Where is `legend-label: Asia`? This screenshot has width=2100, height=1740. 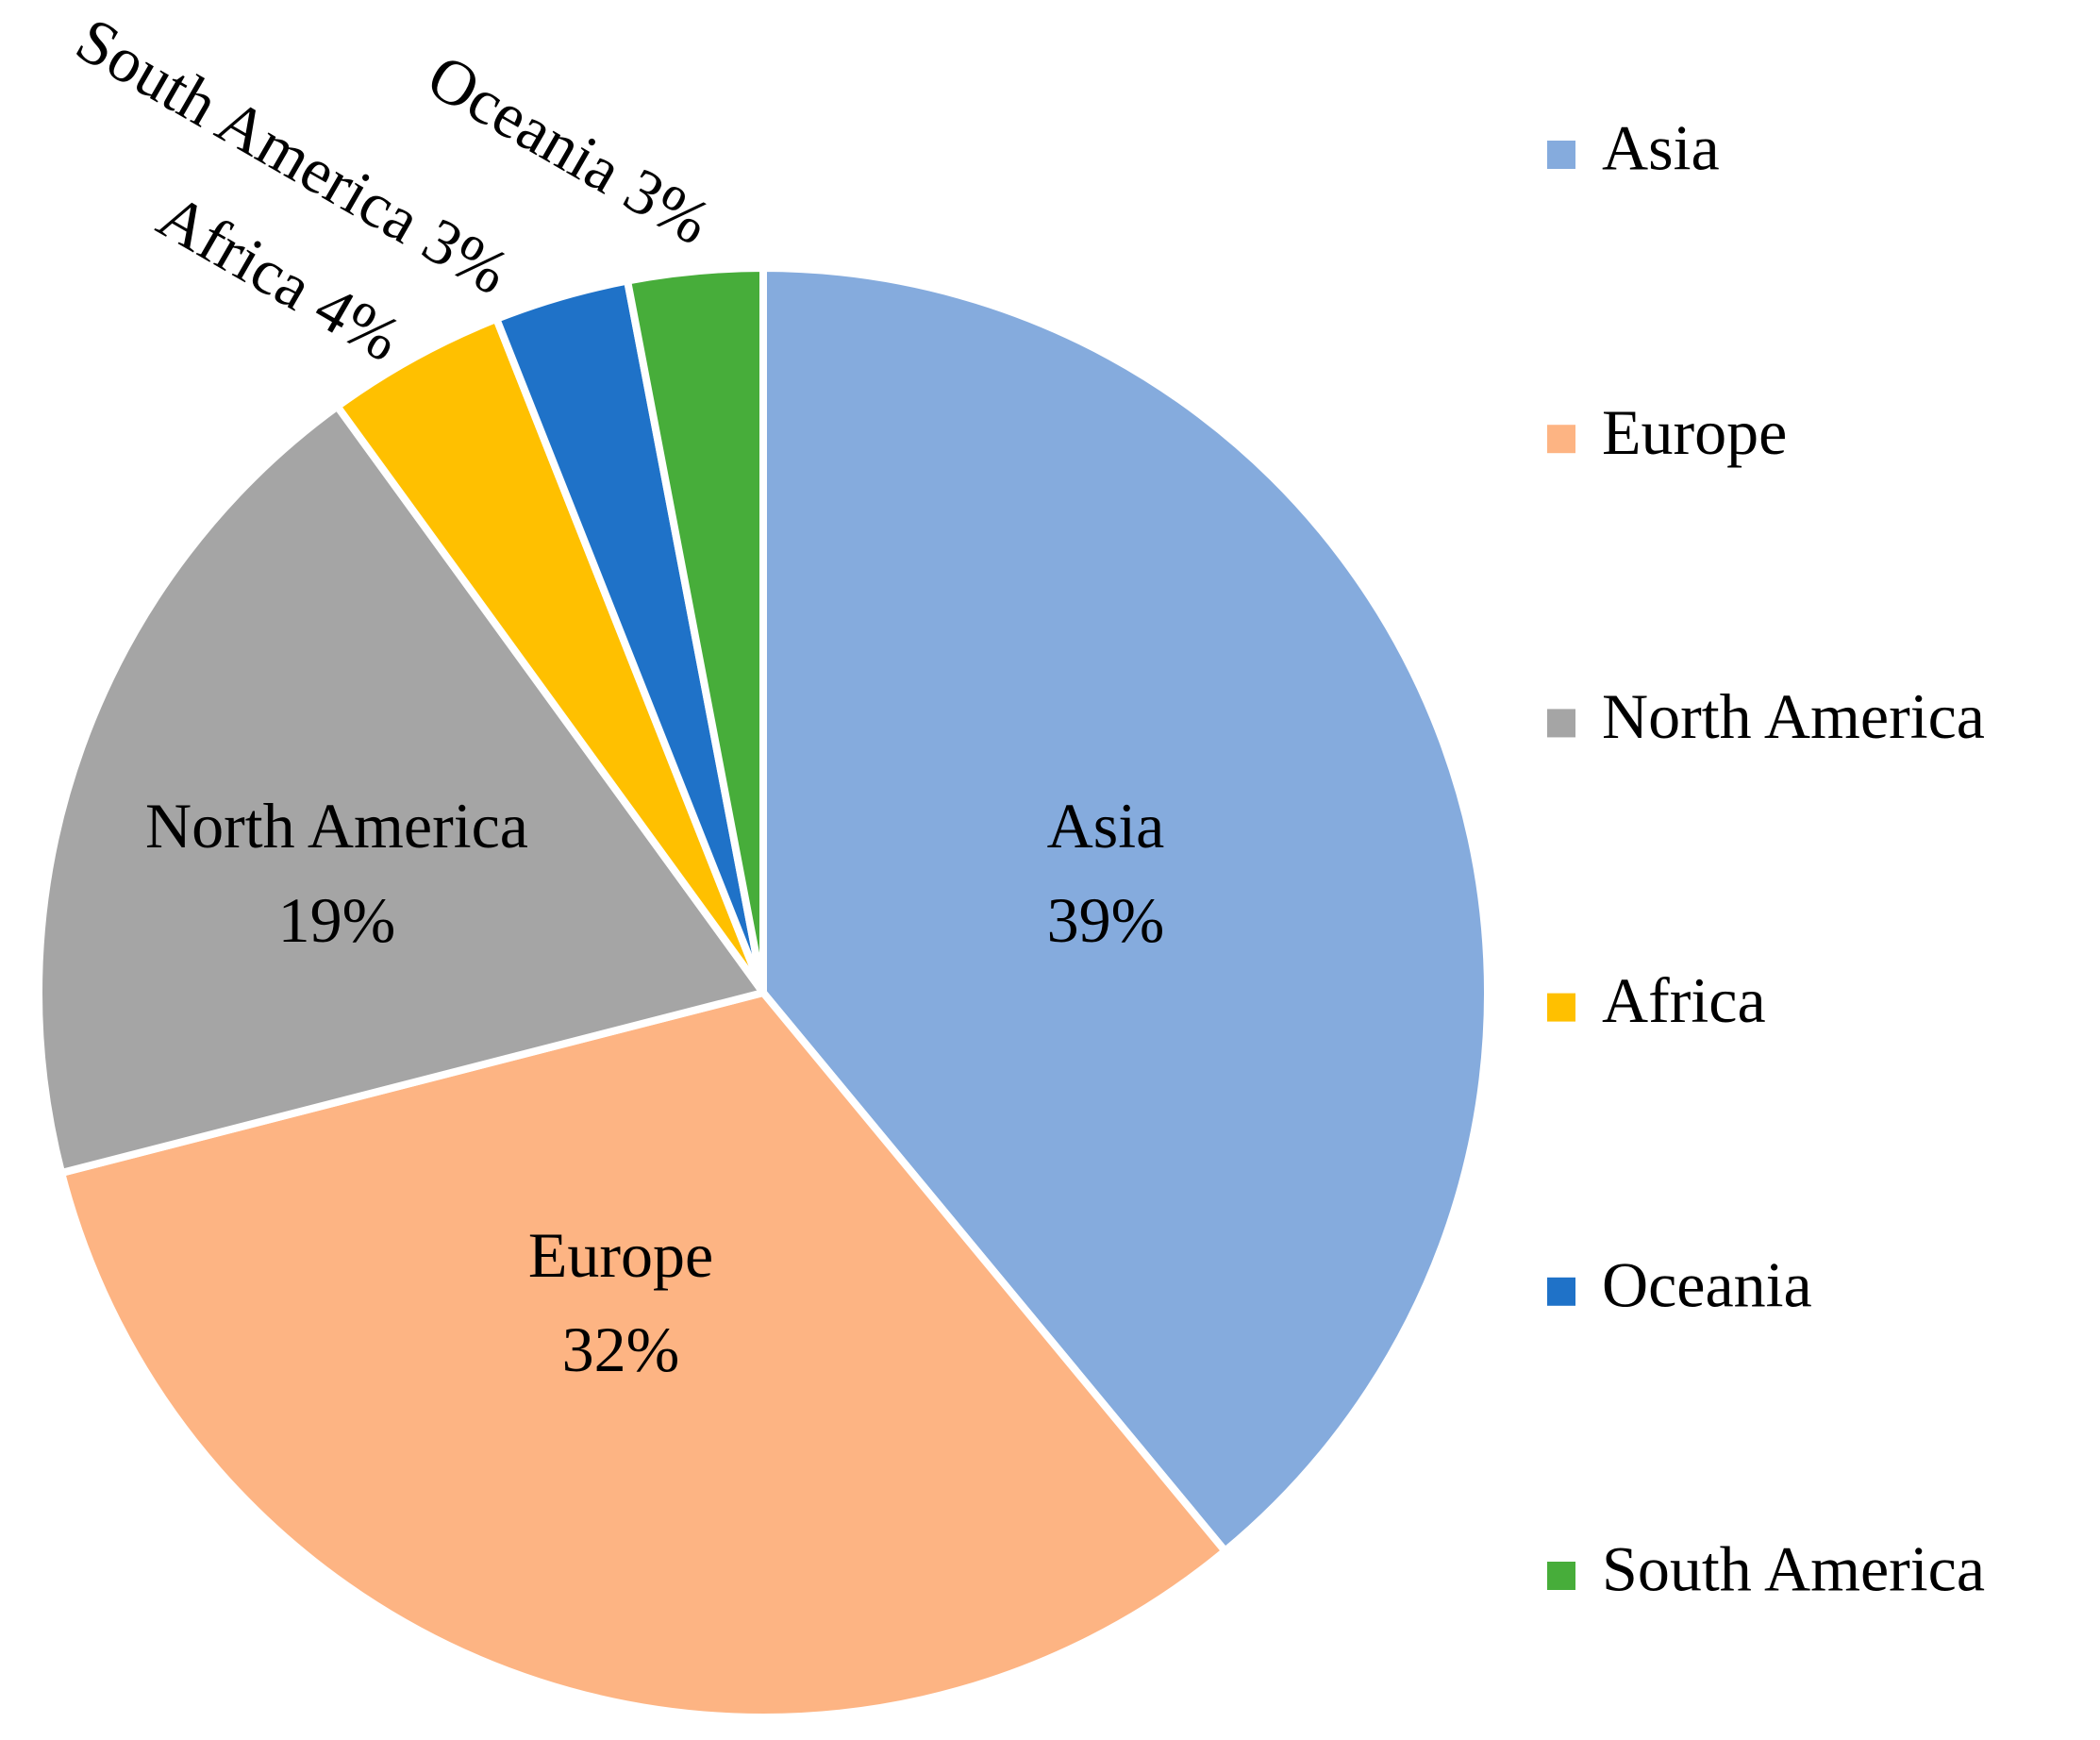 legend-label: Asia is located at coordinates (1661, 148).